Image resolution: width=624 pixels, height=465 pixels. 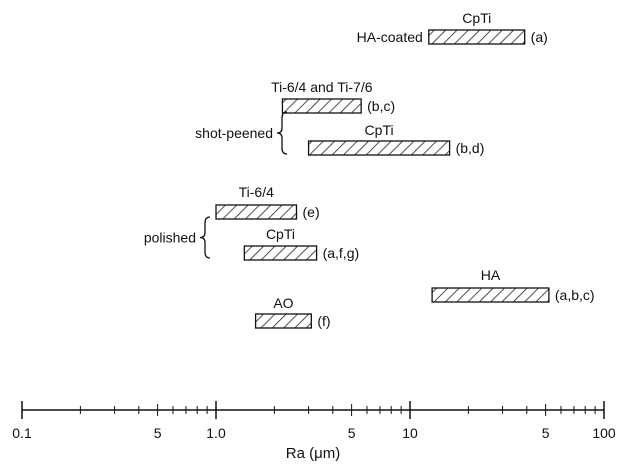 What do you see at coordinates (470, 148) in the screenshot?
I see `bar-ref-sp-cpti: (b,d)` at bounding box center [470, 148].